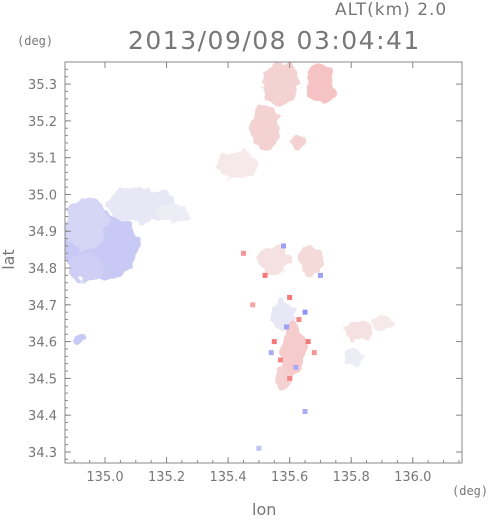  Describe the element at coordinates (470, 491) in the screenshot. I see `x-unit-label: (deg)` at that location.